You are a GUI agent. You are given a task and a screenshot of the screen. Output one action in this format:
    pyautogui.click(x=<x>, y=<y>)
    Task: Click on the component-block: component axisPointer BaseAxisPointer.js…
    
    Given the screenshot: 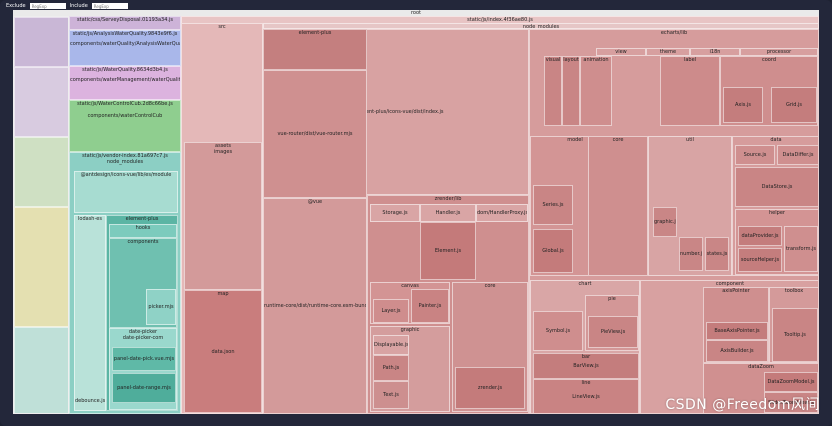 What is the action you would take?
    pyautogui.click(x=729, y=346)
    